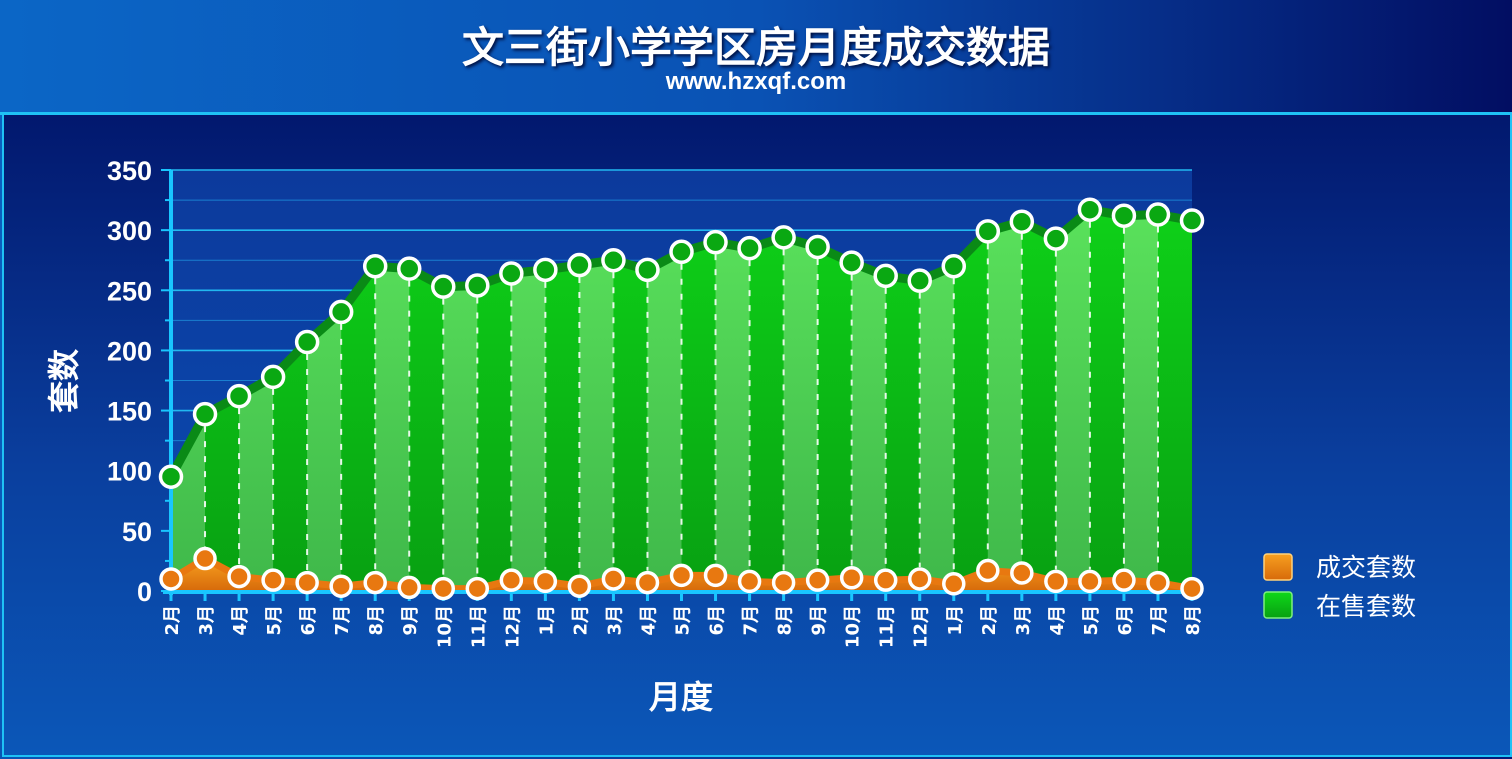 This screenshot has width=1512, height=759. I want to click on x-tick-label: 10月, so click(853, 626).